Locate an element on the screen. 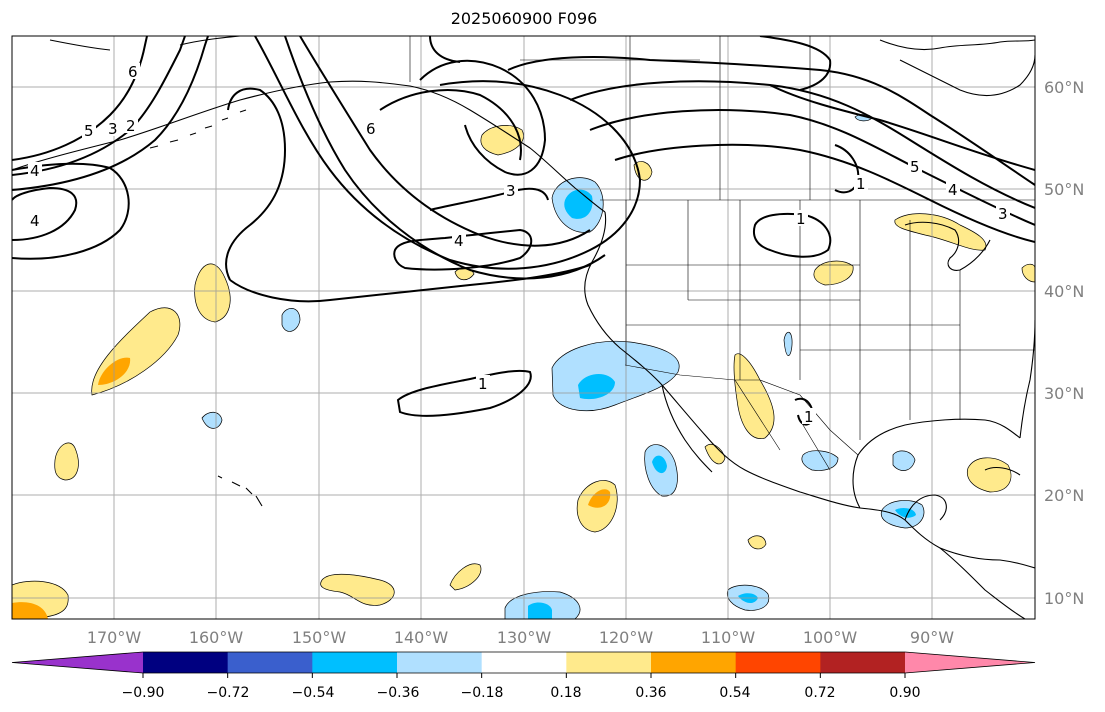 The image size is (1105, 712). lon-label: 110°W is located at coordinates (728, 637).